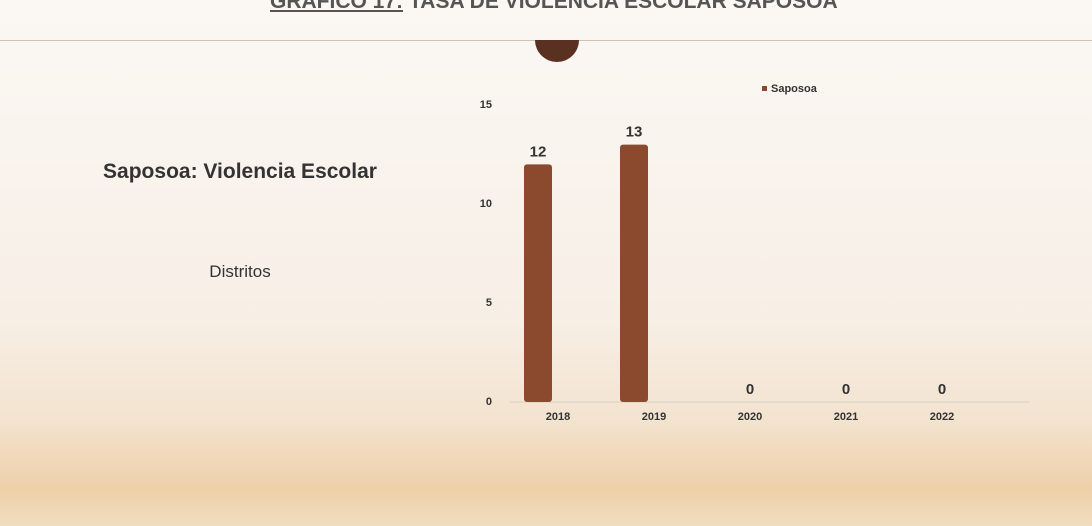 Image resolution: width=1092 pixels, height=526 pixels. I want to click on x-tick-label: 2019, so click(654, 417).